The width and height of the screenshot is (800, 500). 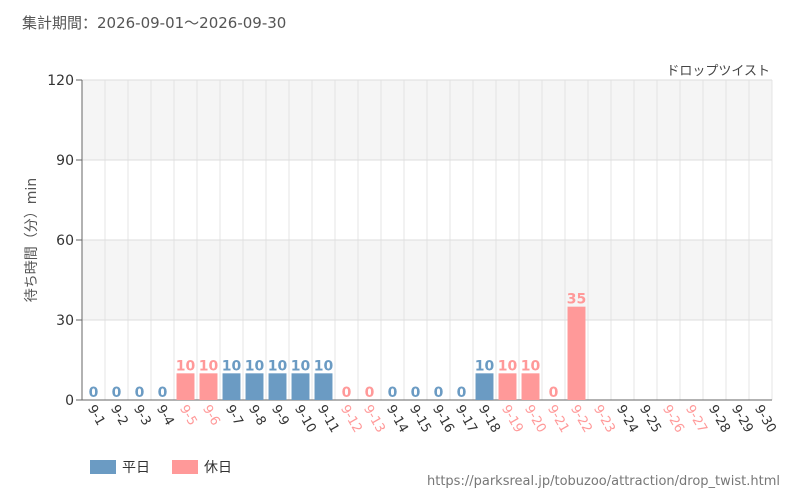 What do you see at coordinates (531, 366) in the screenshot?
I see `bar-value-label-9-20: 10` at bounding box center [531, 366].